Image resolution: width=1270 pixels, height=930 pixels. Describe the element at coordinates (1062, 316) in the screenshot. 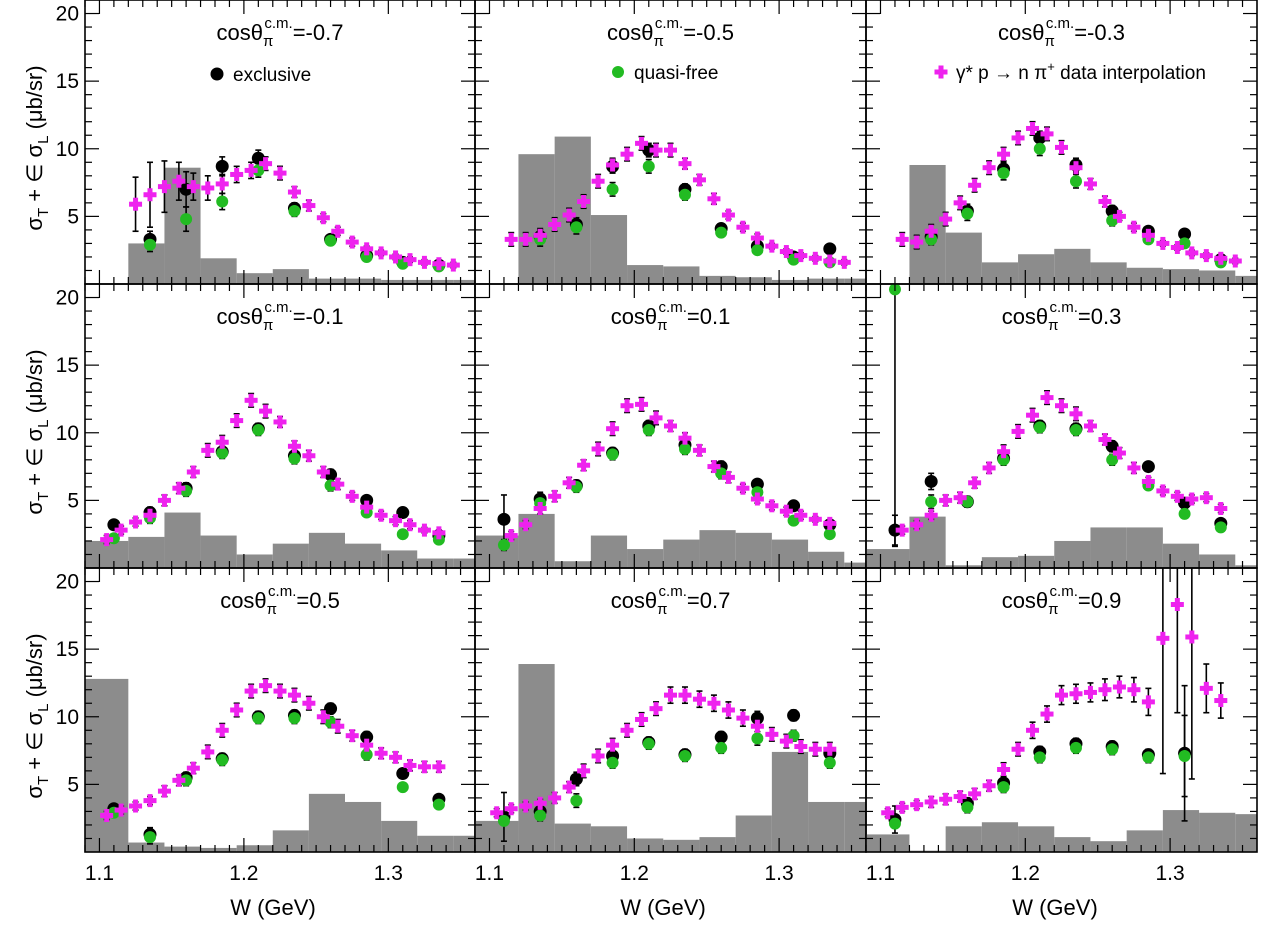

I see `panel-title: cosθπc.m.=0.3` at that location.